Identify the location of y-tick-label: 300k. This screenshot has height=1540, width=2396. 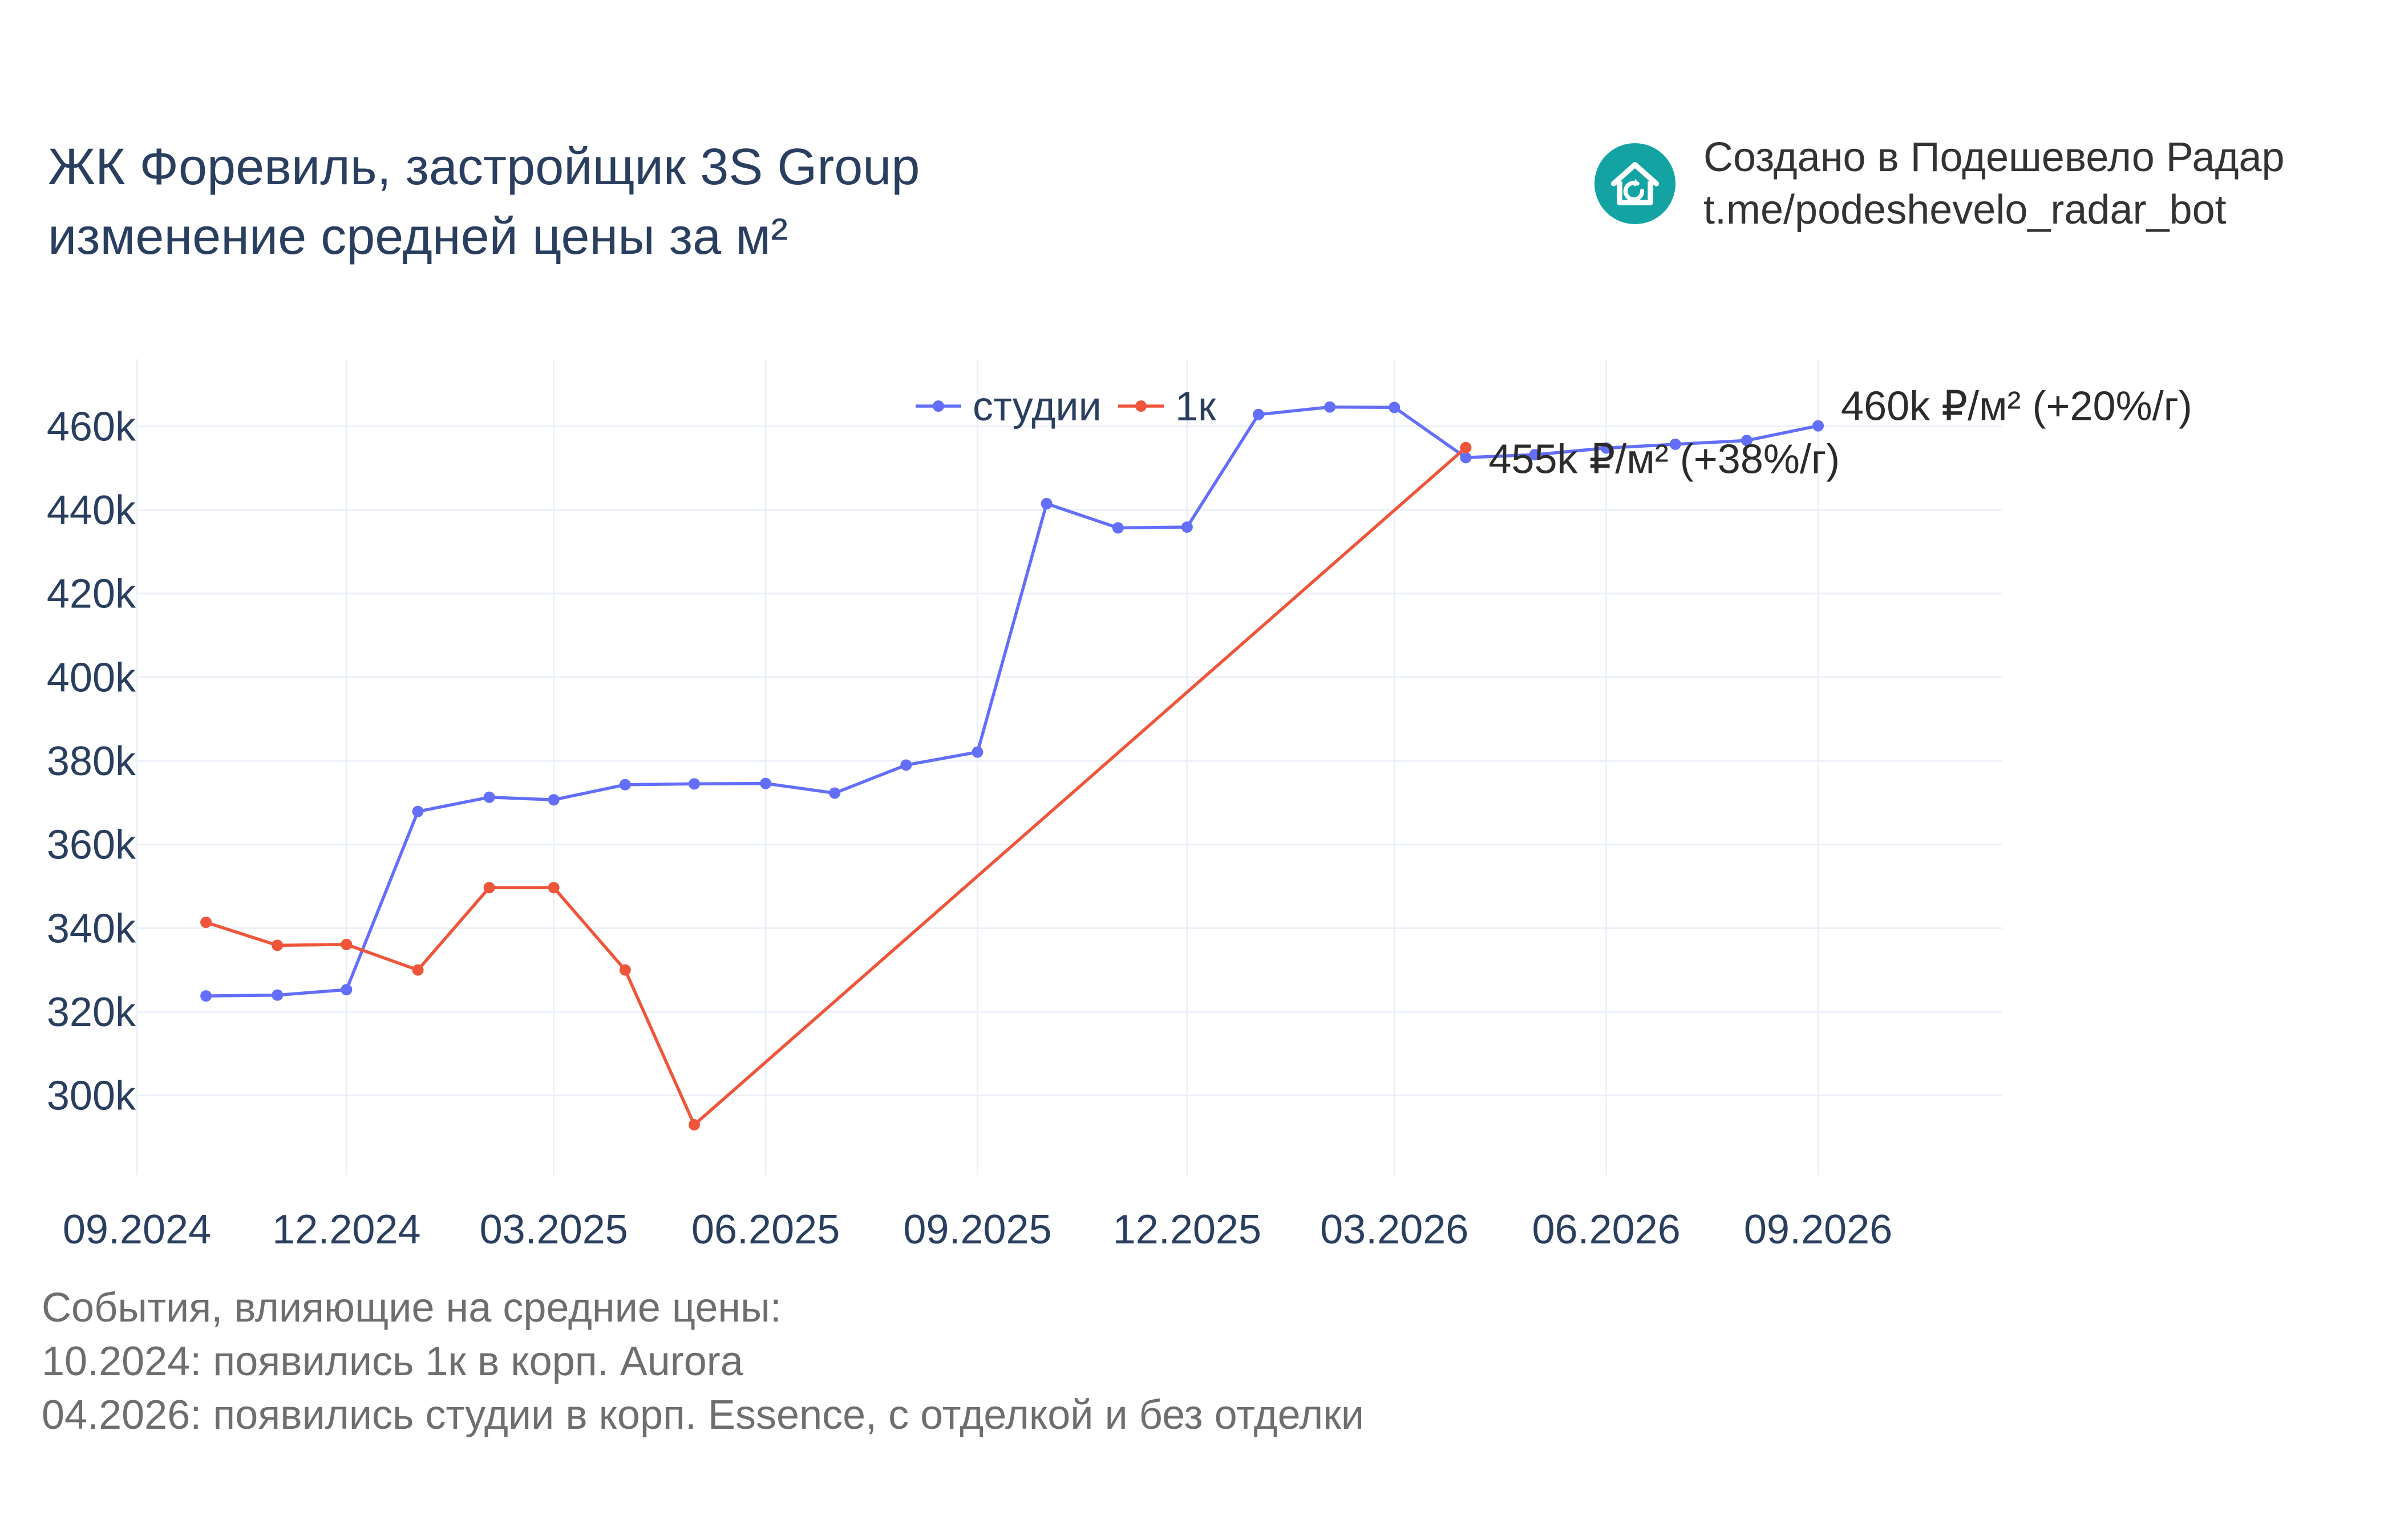
(92, 1096).